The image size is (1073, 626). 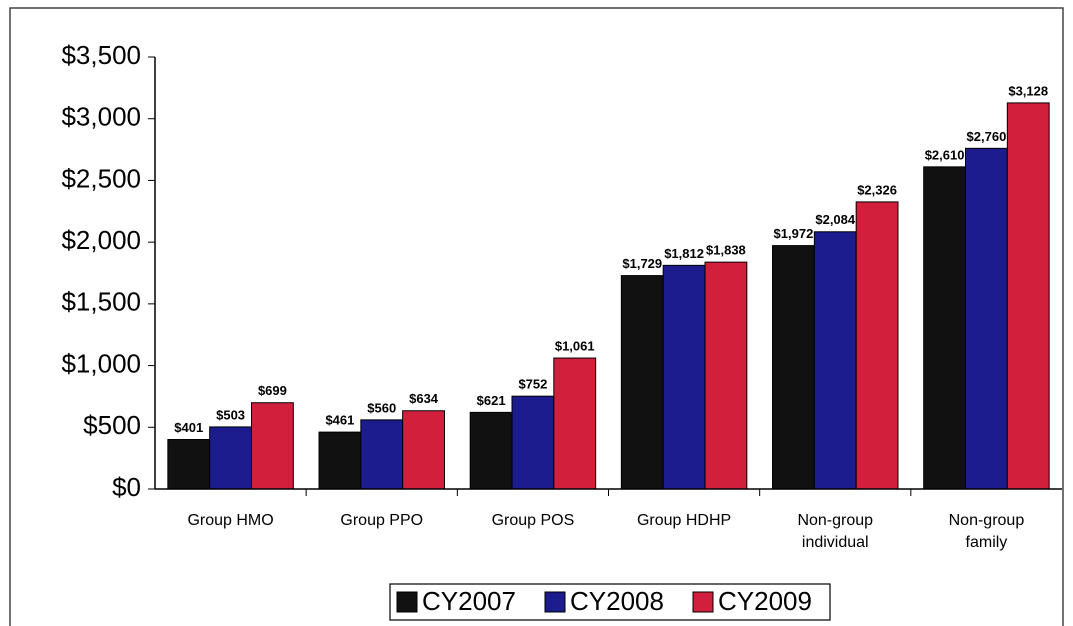 I want to click on y-tick-label: $2,000, so click(x=101, y=240).